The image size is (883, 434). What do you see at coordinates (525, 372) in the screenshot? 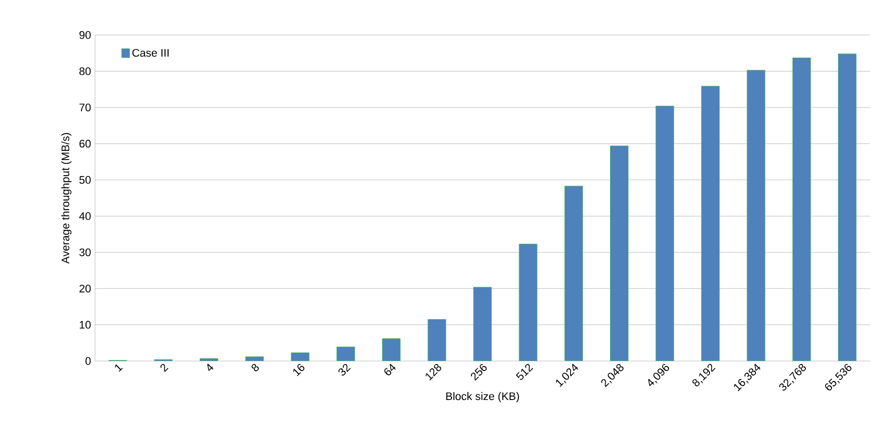
I see `x-tick-label: 512` at bounding box center [525, 372].